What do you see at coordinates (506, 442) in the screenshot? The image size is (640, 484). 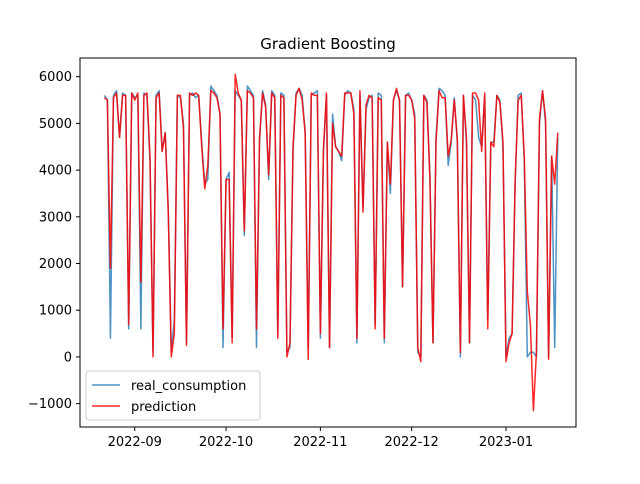 I see `x-tick-label: 2023-01` at bounding box center [506, 442].